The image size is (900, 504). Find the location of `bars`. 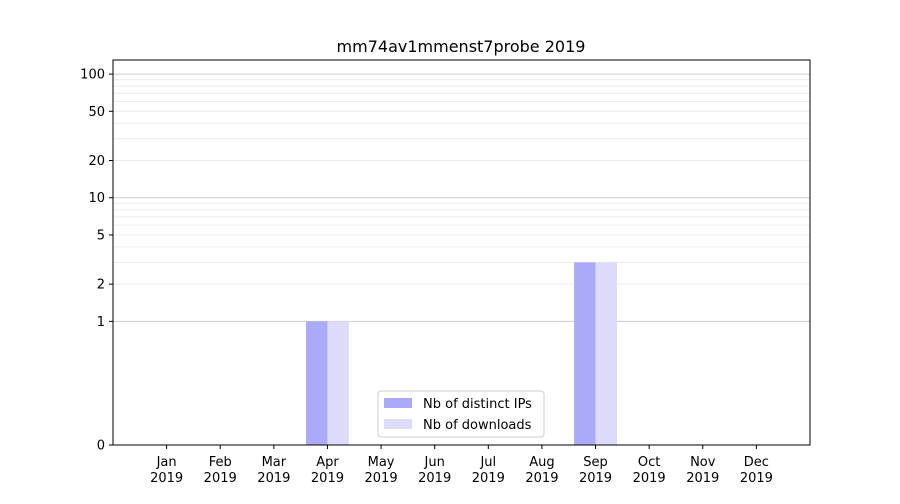

bars is located at coordinates (461, 353).